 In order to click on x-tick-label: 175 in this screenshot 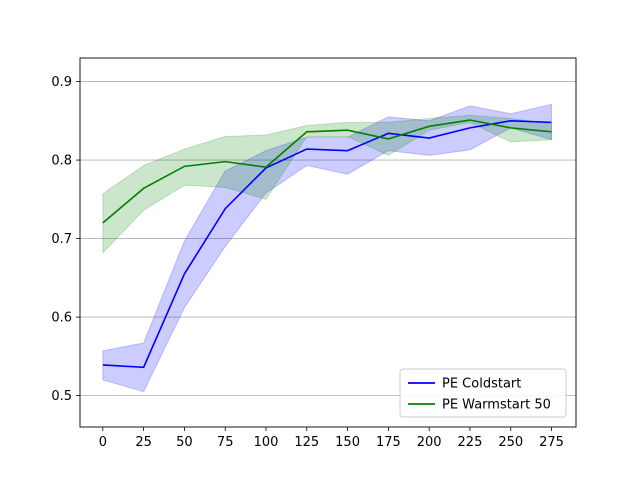, I will do `click(388, 442)`.